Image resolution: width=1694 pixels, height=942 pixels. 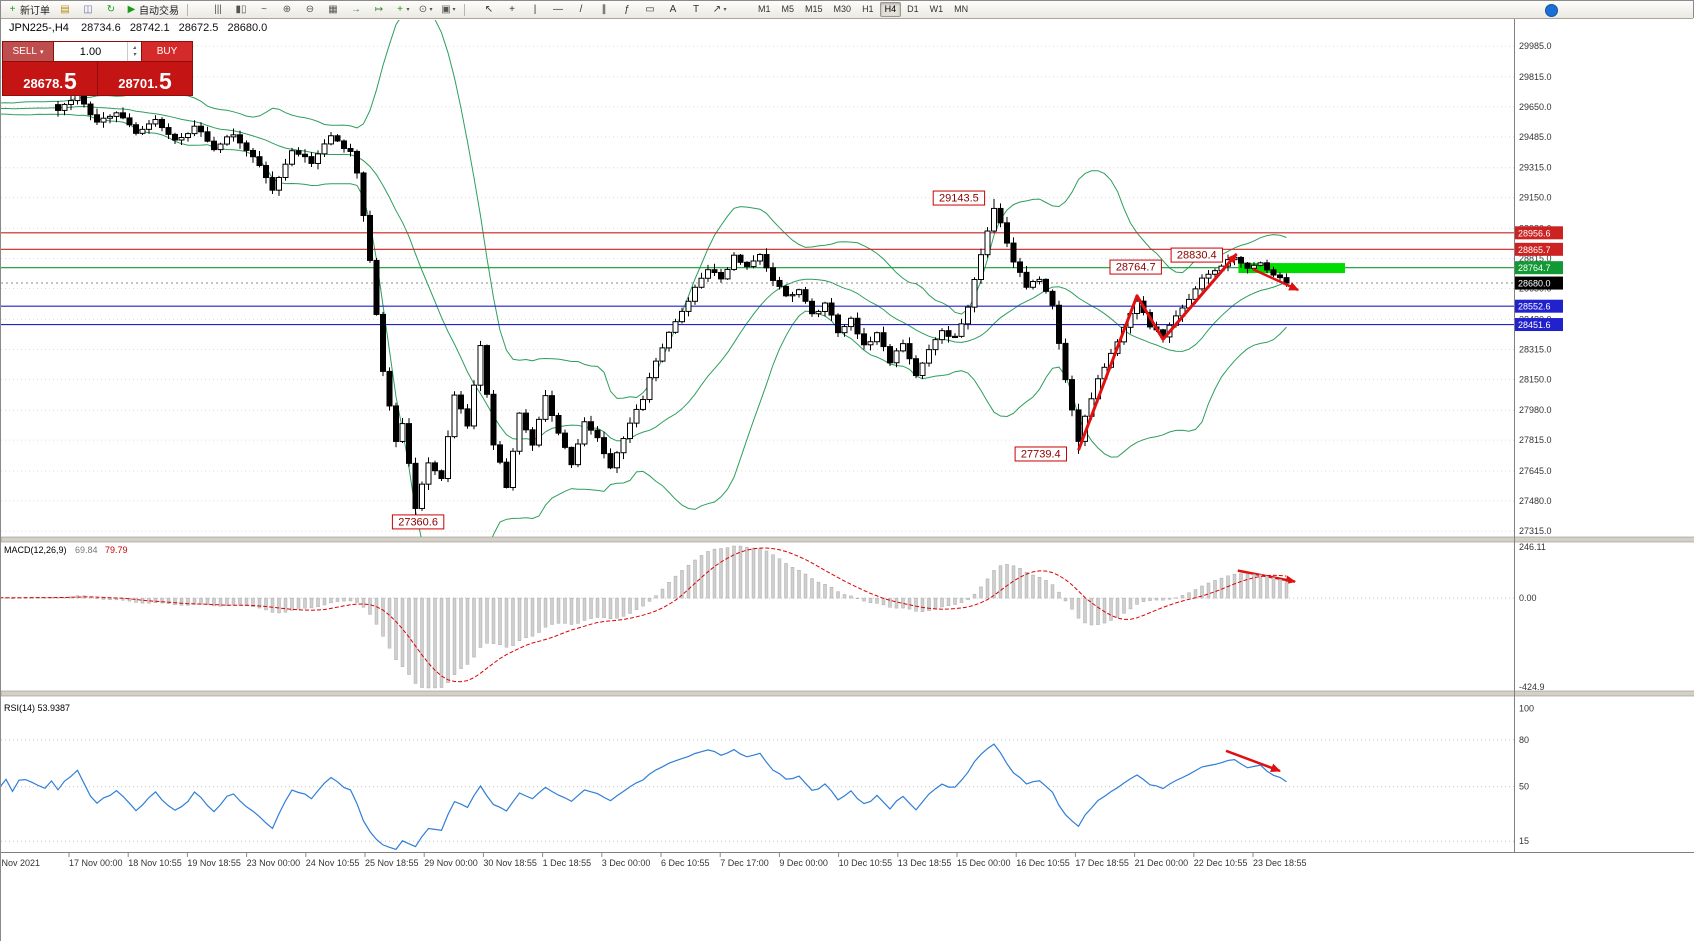 I want to click on stepper-down-icon: ▾, so click(x=134, y=54).